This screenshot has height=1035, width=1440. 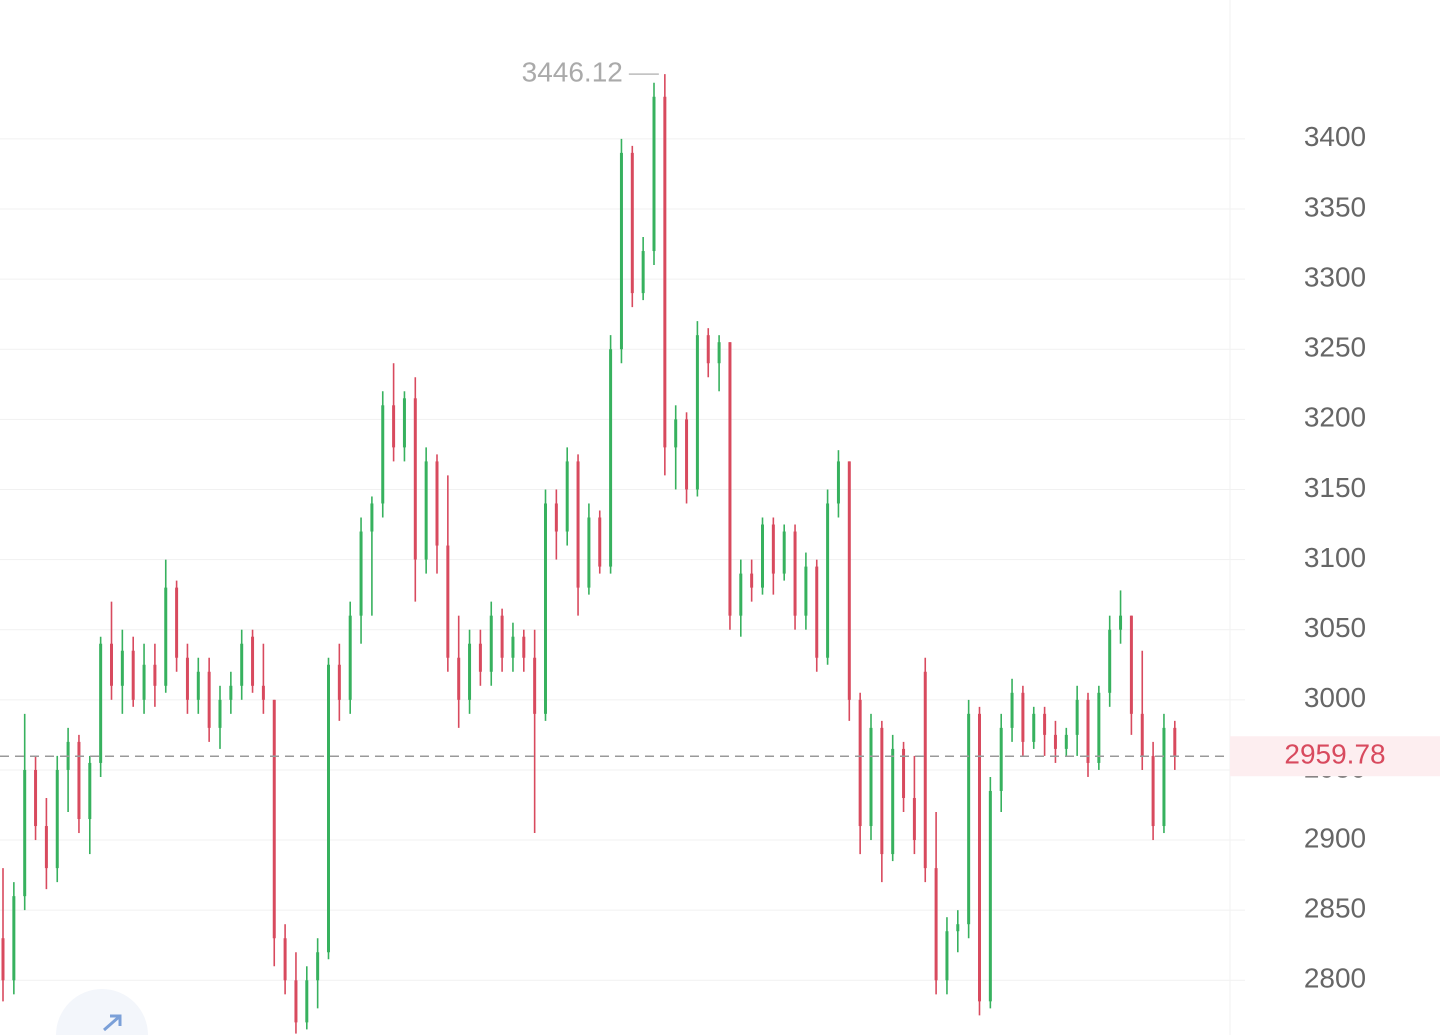 What do you see at coordinates (1335, 837) in the screenshot?
I see `y-tick-label: 2900` at bounding box center [1335, 837].